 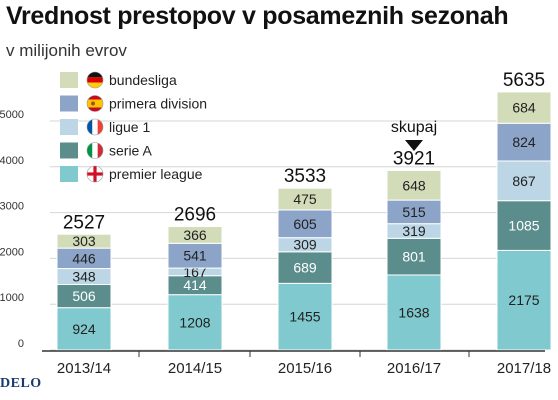 I want to click on annotation-label: skupaj, so click(x=414, y=127).